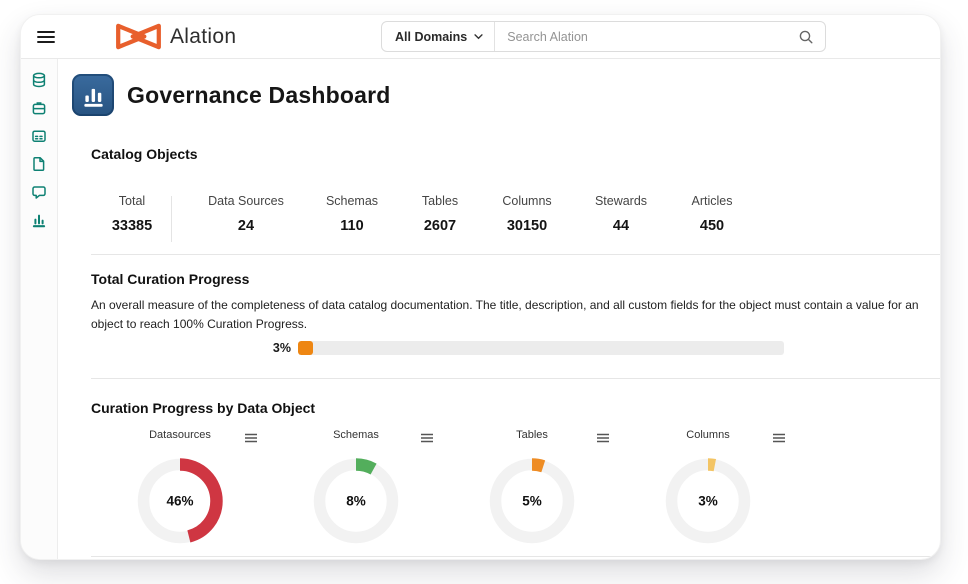 This screenshot has width=968, height=584. I want to click on page-header: Governance Dashboard, so click(506, 95).